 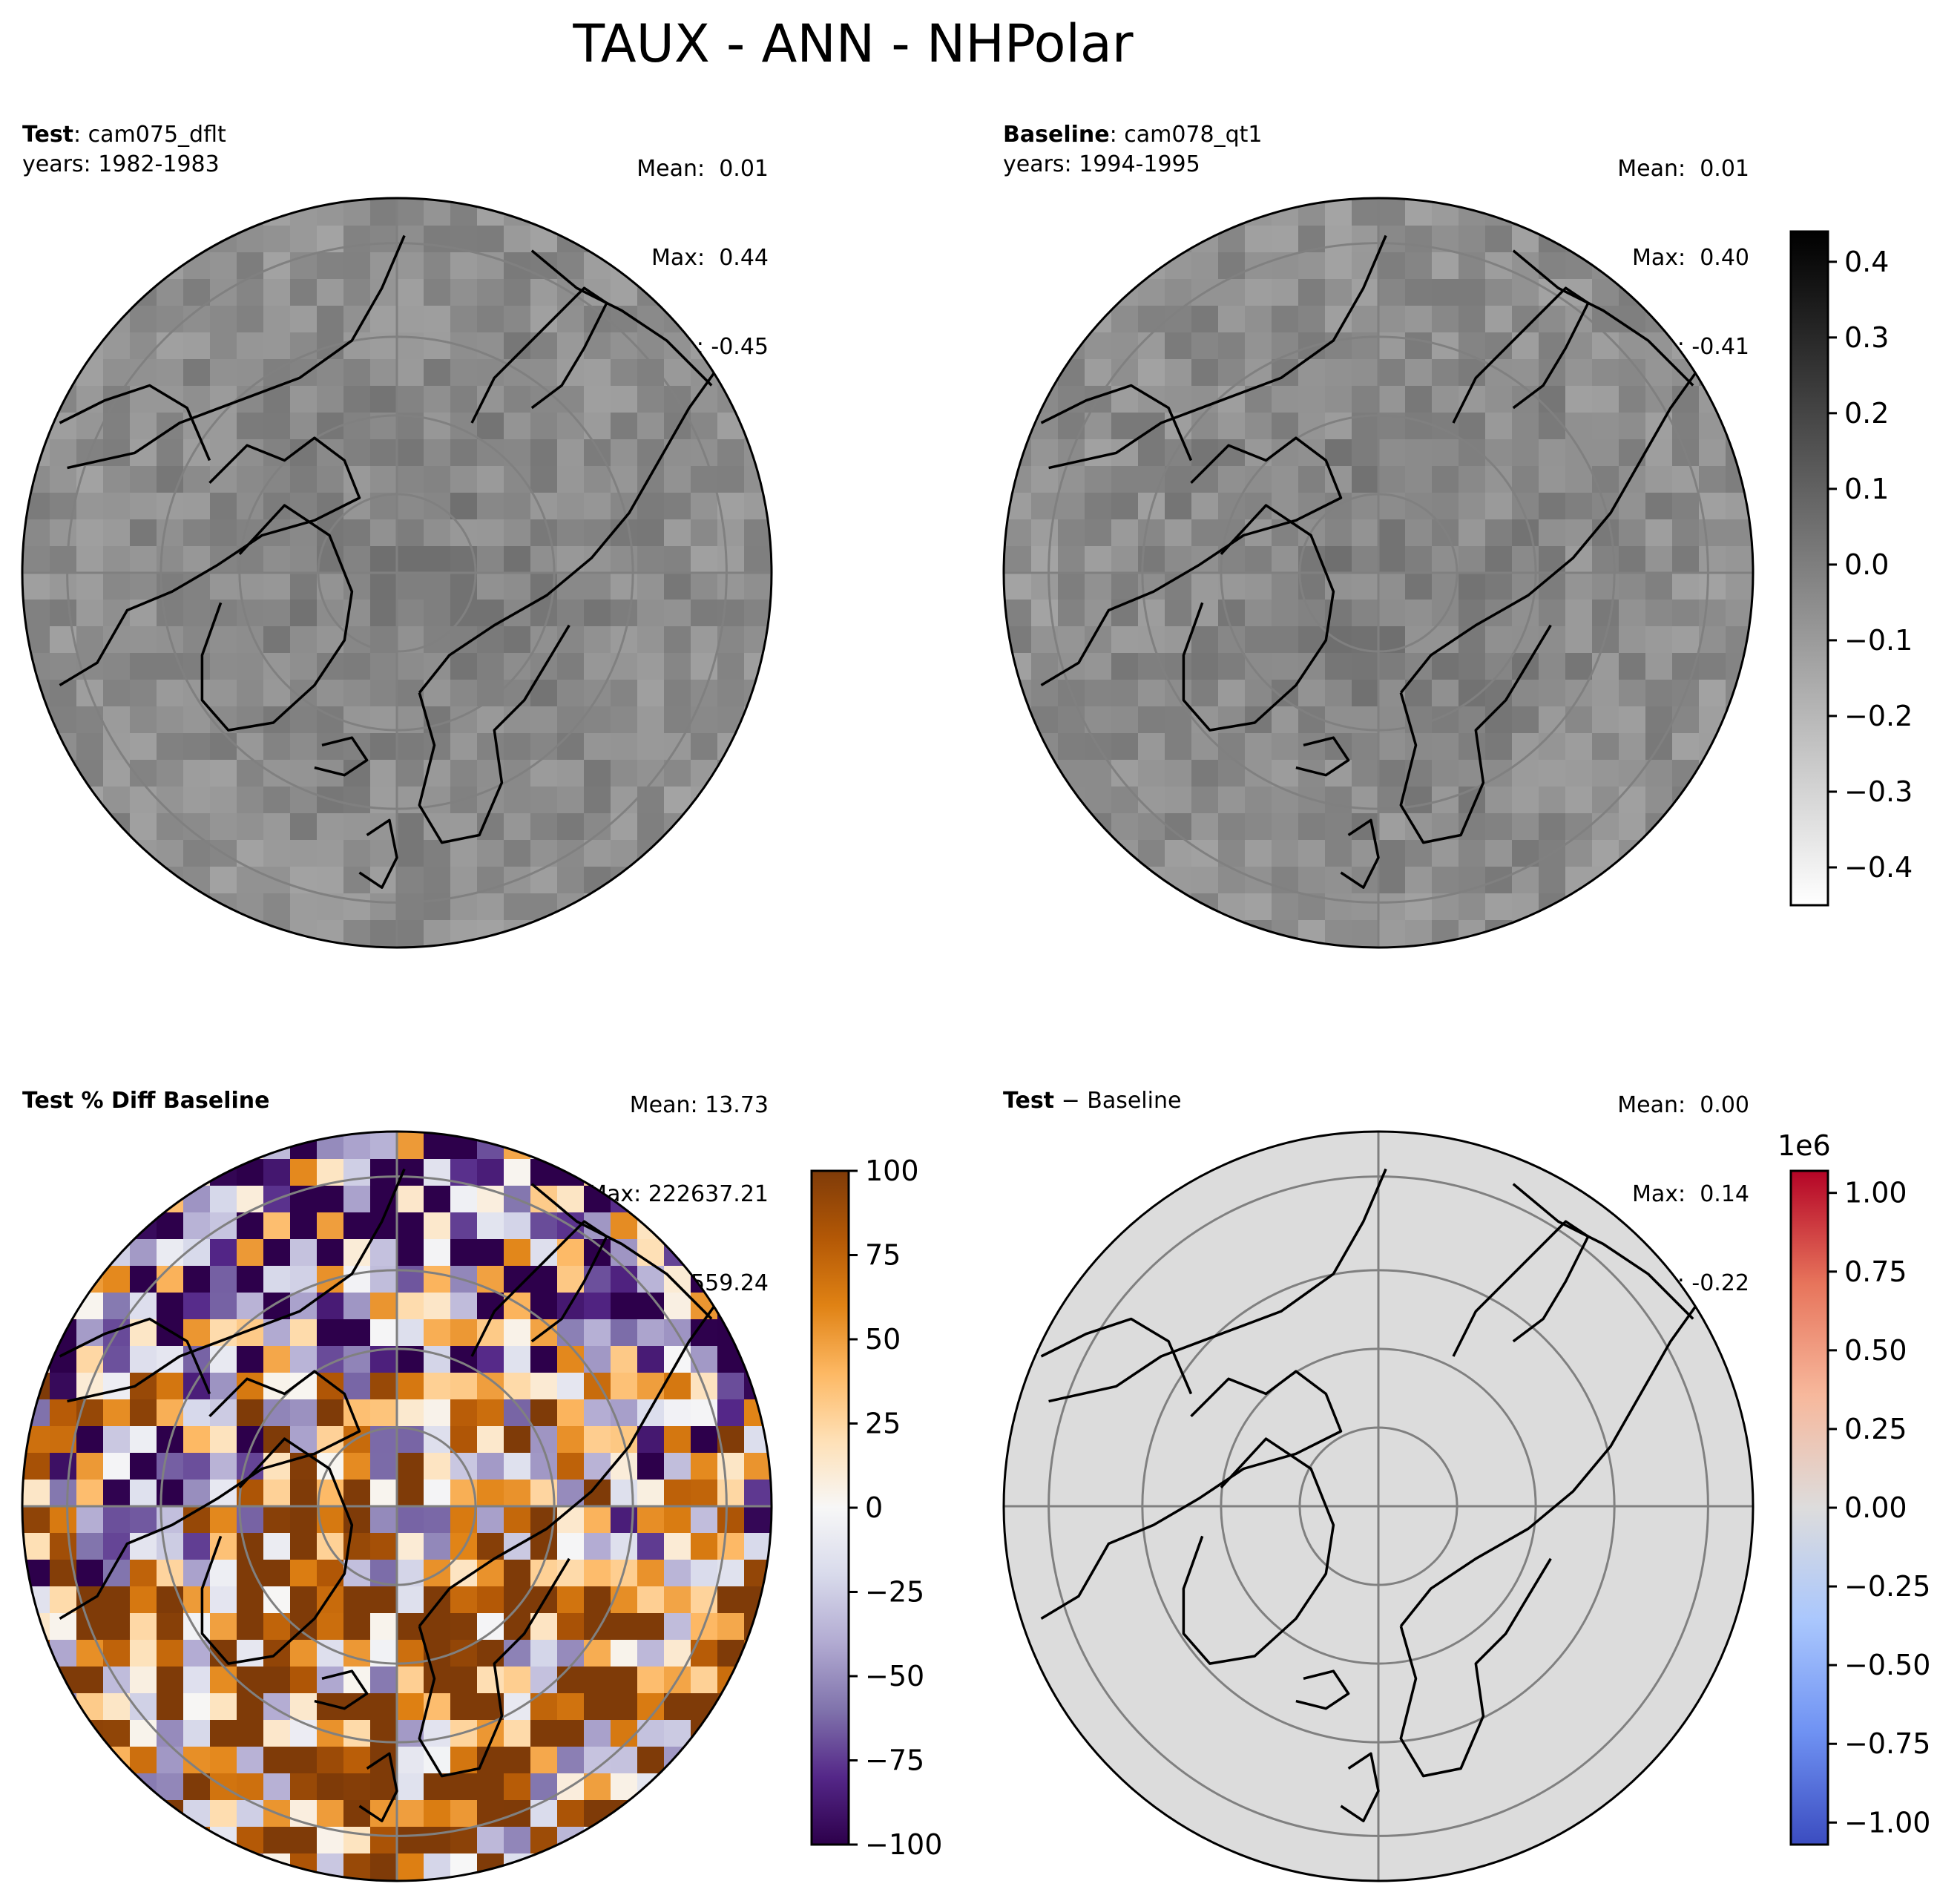 What do you see at coordinates (1218, 352) in the screenshot?
I see `map-baseline-coastline` at bounding box center [1218, 352].